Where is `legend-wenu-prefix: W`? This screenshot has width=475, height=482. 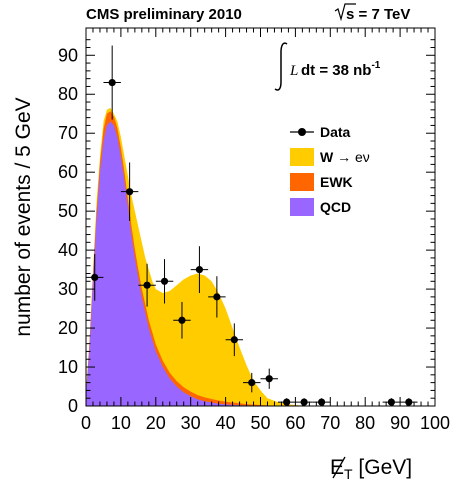
legend-wenu-prefix: W is located at coordinates (328, 157).